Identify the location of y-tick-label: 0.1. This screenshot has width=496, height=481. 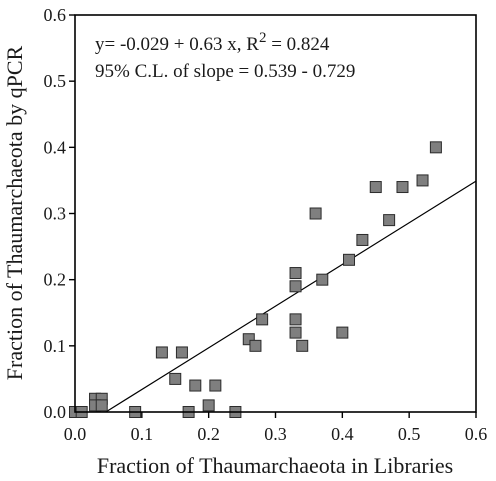
(55, 346).